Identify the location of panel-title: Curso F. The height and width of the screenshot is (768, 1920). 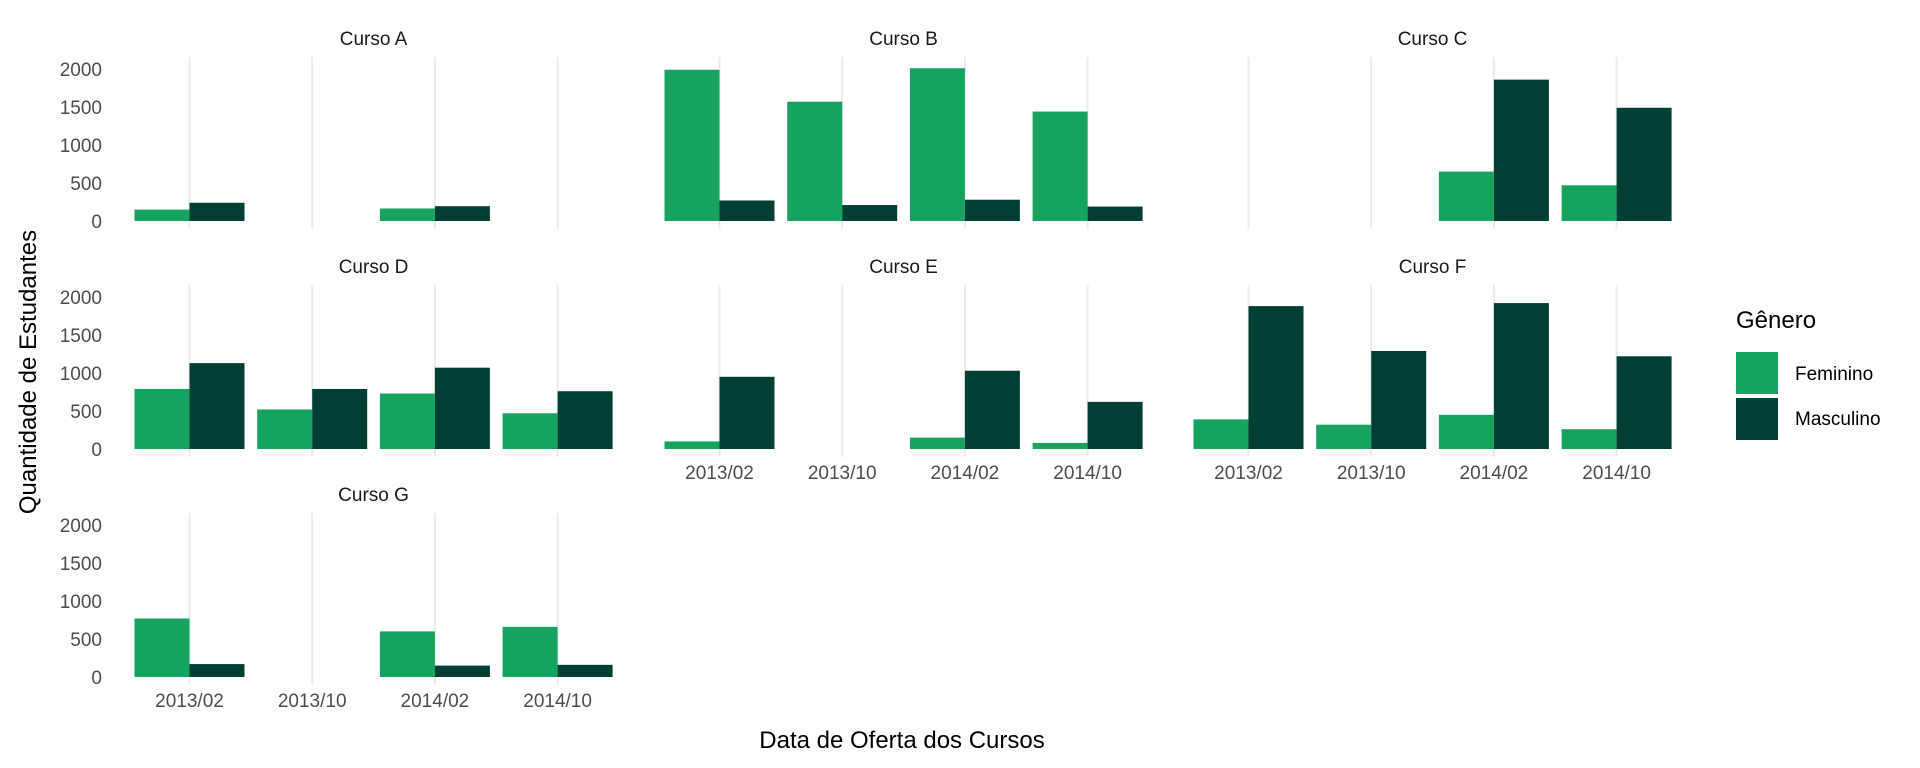
(1433, 267).